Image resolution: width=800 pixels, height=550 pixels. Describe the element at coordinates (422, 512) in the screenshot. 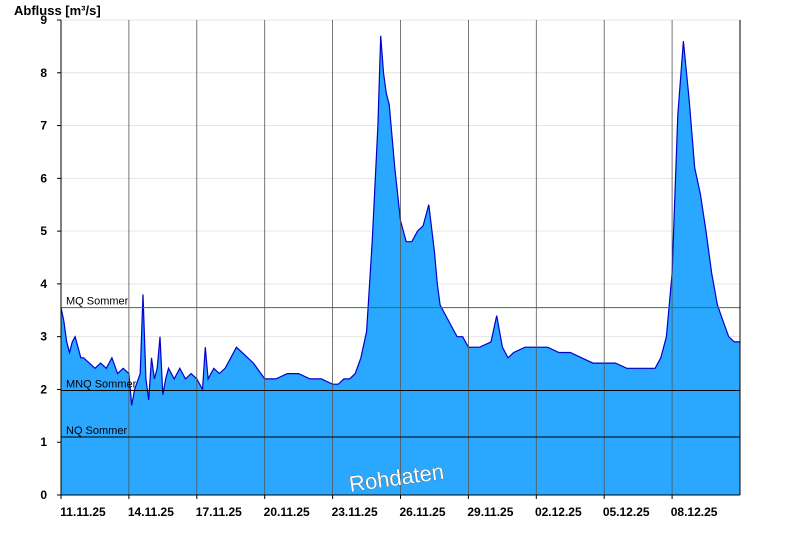

I see `x-tick-label: 26.11.25` at that location.